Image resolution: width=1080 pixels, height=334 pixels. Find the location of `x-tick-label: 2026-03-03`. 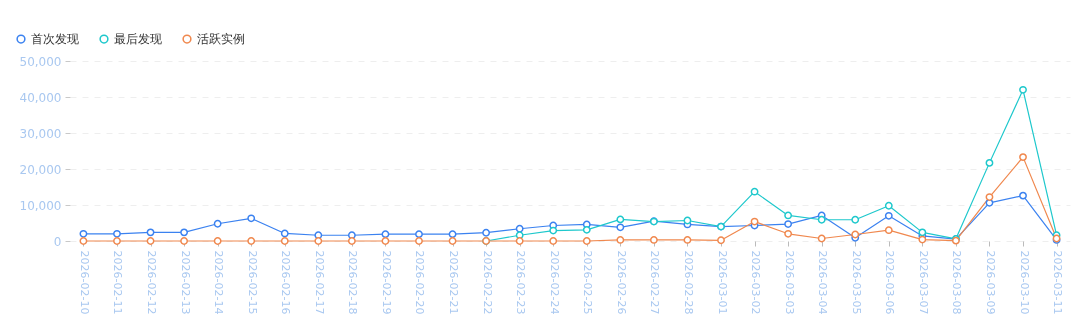

x-tick-label: 2026-03-03 is located at coordinates (789, 282).